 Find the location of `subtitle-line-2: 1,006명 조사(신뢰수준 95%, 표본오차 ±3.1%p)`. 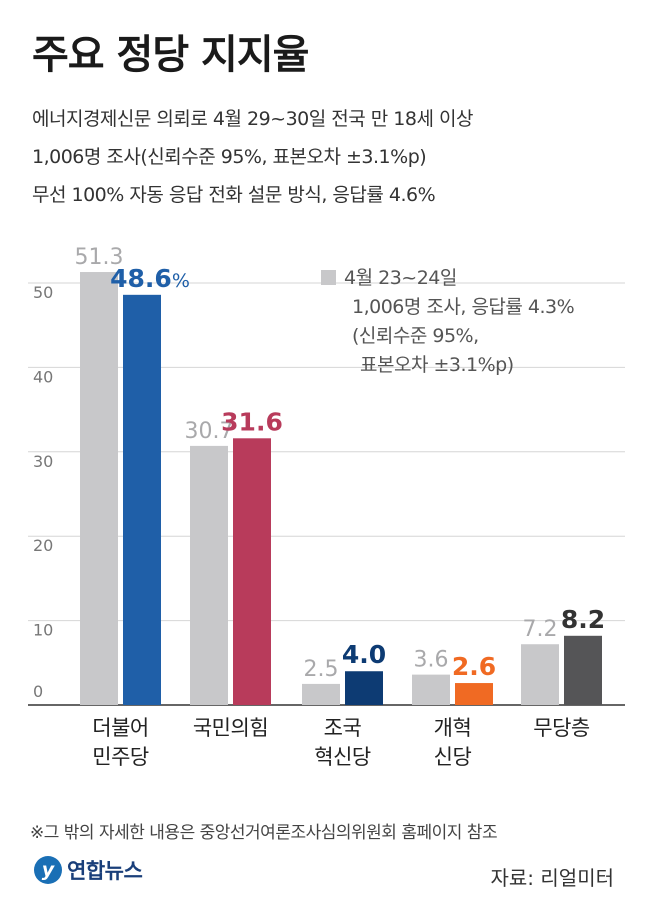

subtitle-line-2: 1,006명 조사(신뢰수준 95%, 표본오차 ±3.1%p) is located at coordinates (229, 157).